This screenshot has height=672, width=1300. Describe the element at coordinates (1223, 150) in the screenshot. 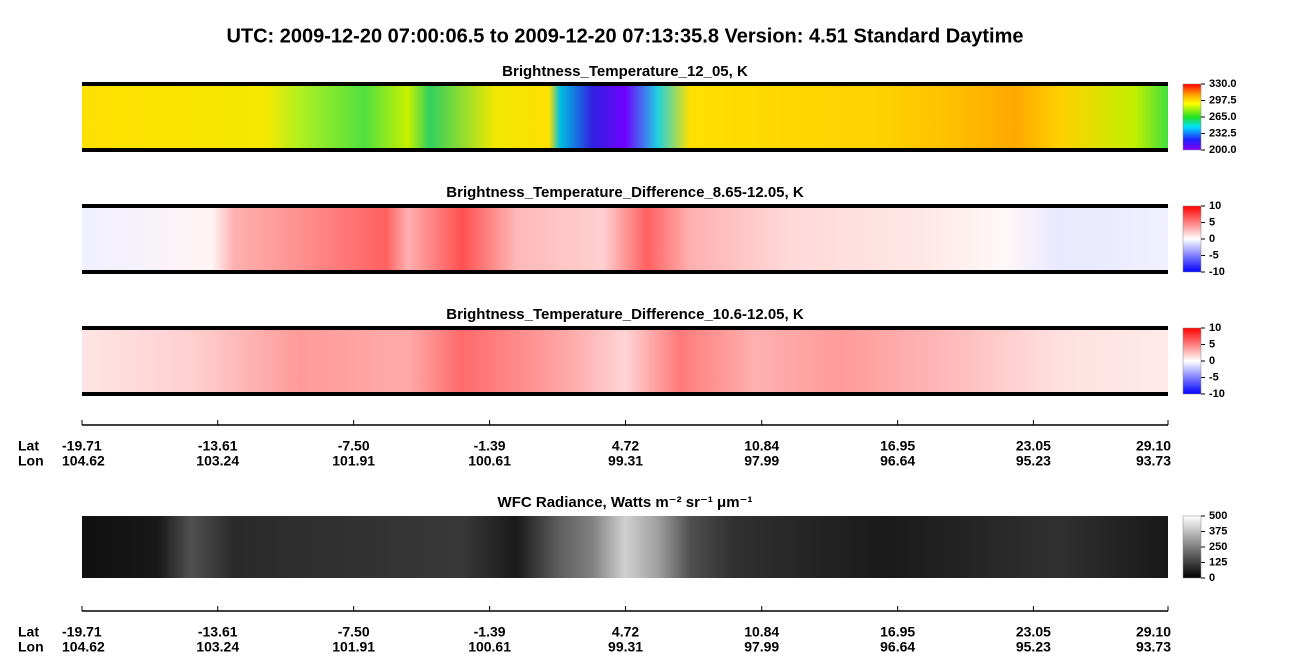

I see `colorbar-tick-label: 200.0` at that location.